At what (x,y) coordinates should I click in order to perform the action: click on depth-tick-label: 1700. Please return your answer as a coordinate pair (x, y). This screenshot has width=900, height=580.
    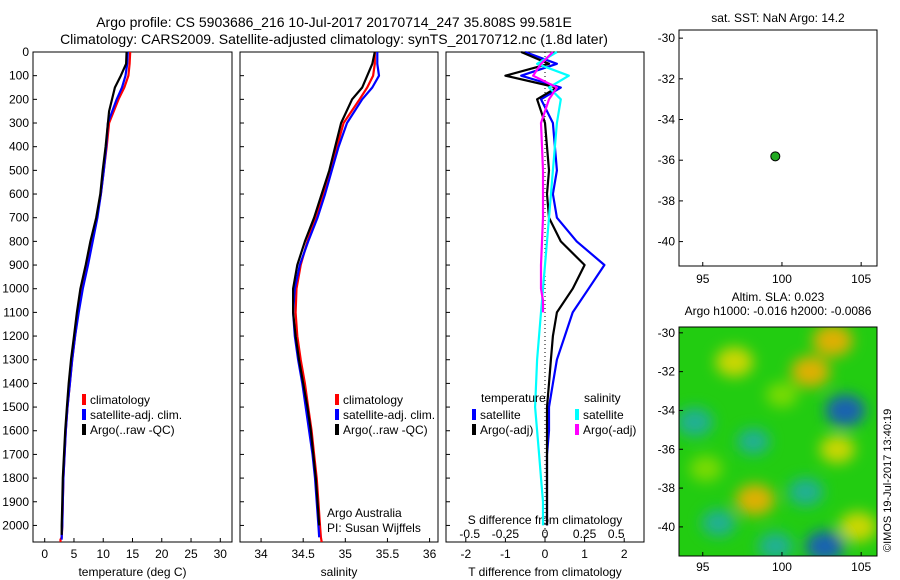
    Looking at the image, I should click on (15, 454).